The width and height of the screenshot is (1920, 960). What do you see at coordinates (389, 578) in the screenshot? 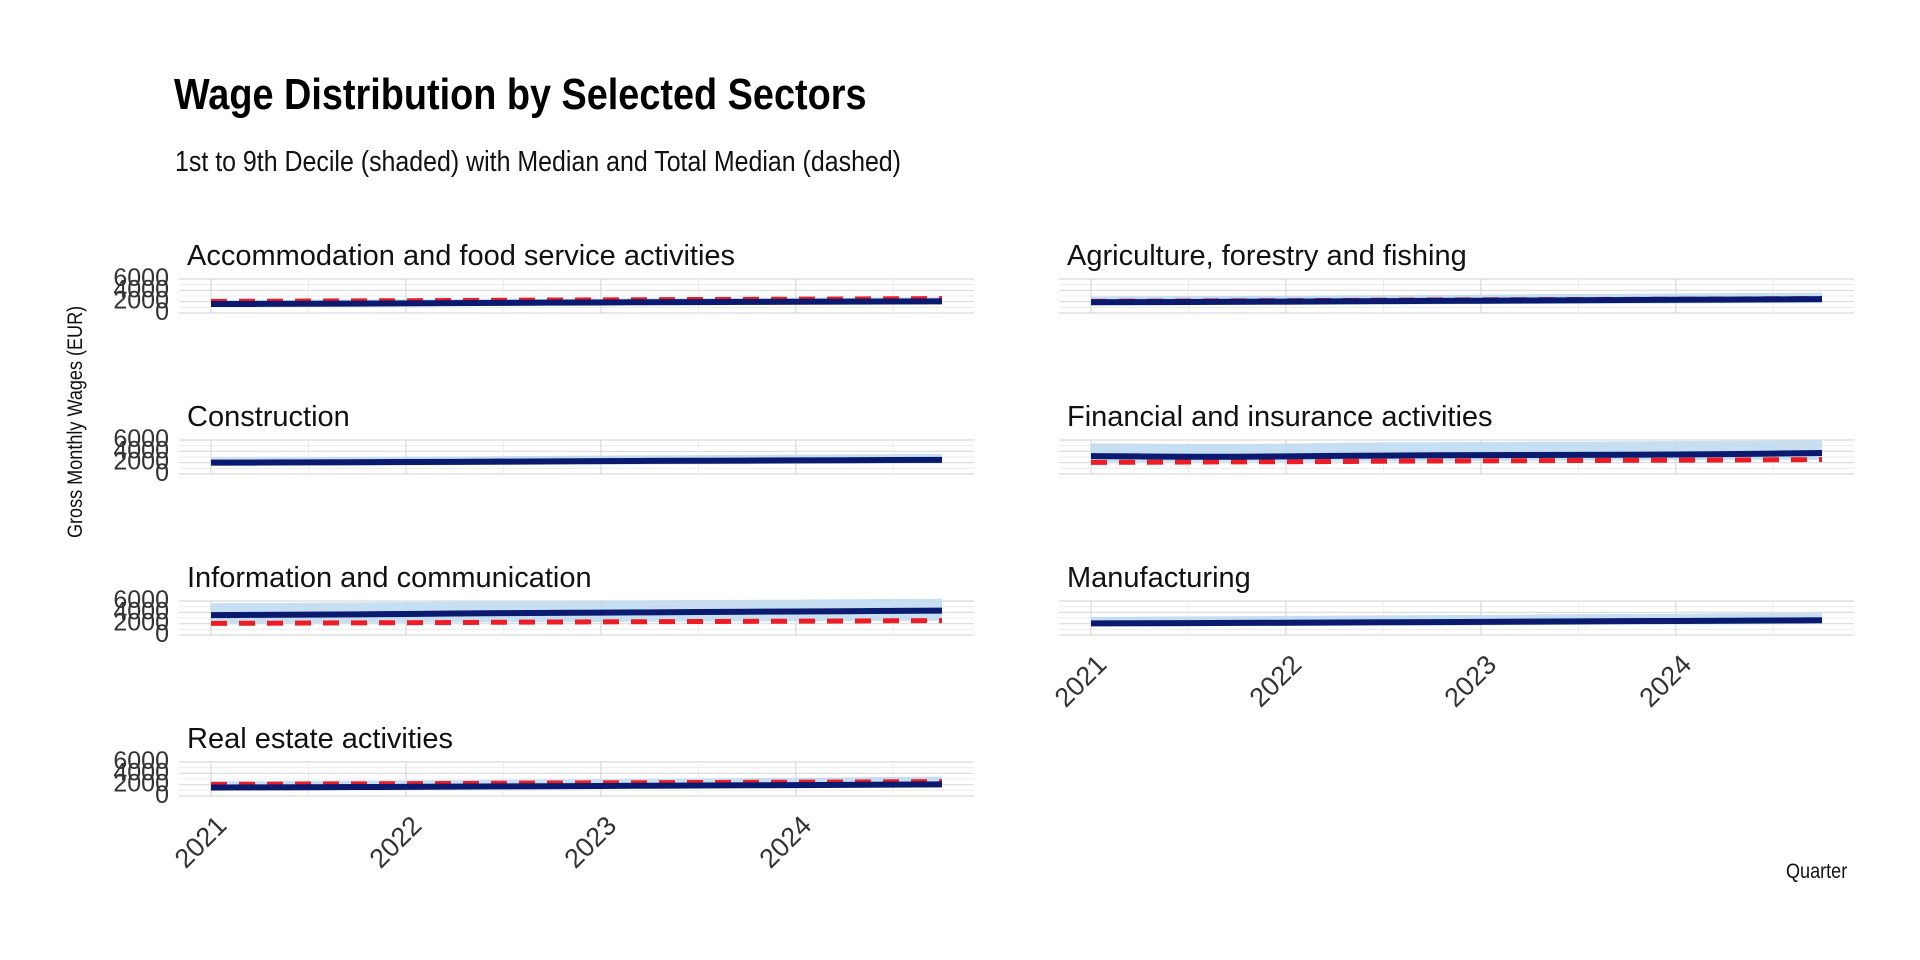
I see `facet-strip-label: Information and communication` at bounding box center [389, 578].